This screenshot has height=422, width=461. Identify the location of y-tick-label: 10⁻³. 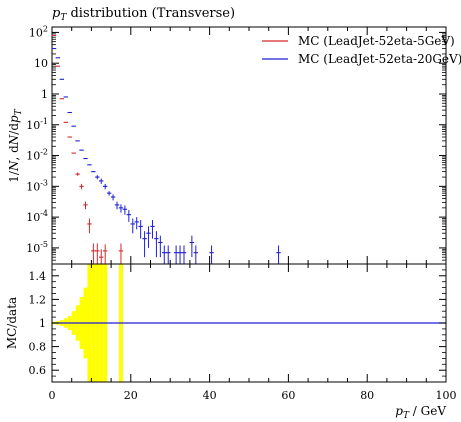
(37, 185).